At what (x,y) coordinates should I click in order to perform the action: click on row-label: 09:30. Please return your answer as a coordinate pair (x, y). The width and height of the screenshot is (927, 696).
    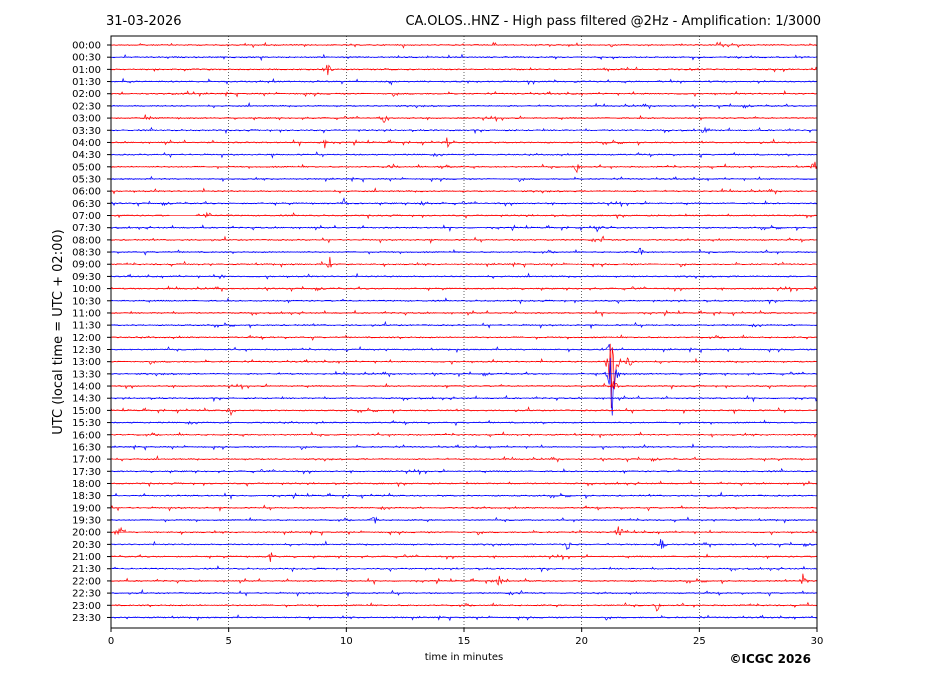
    Looking at the image, I should click on (86, 277).